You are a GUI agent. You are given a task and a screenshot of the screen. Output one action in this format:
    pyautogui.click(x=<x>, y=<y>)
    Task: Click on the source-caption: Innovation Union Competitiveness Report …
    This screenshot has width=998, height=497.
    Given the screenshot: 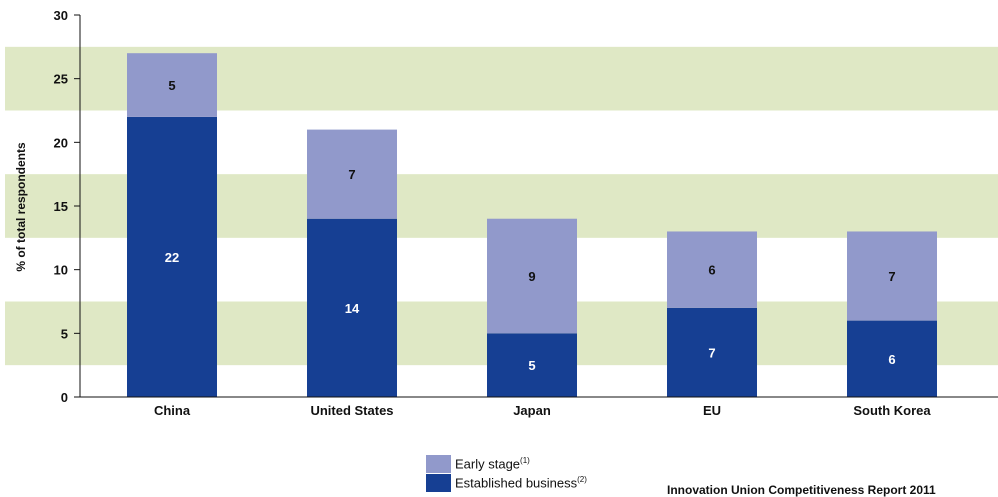 What is the action you would take?
    pyautogui.click(x=801, y=490)
    